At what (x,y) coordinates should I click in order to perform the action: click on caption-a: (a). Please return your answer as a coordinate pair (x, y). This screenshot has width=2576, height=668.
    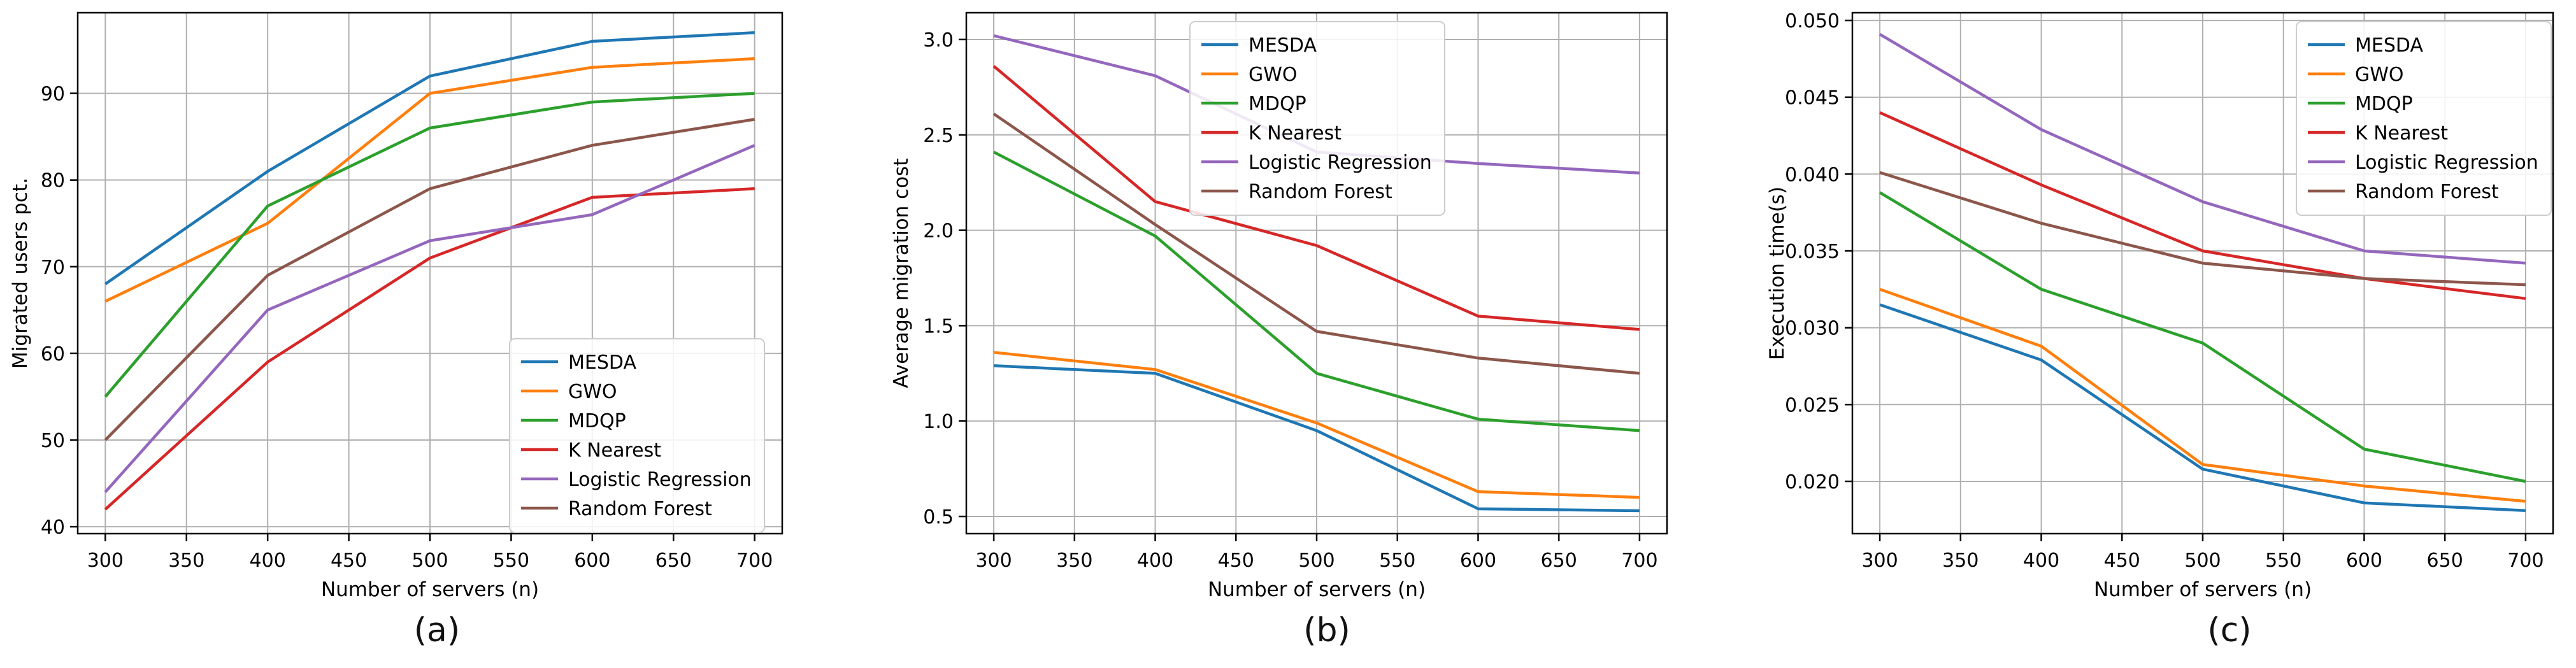
    Looking at the image, I should click on (437, 630).